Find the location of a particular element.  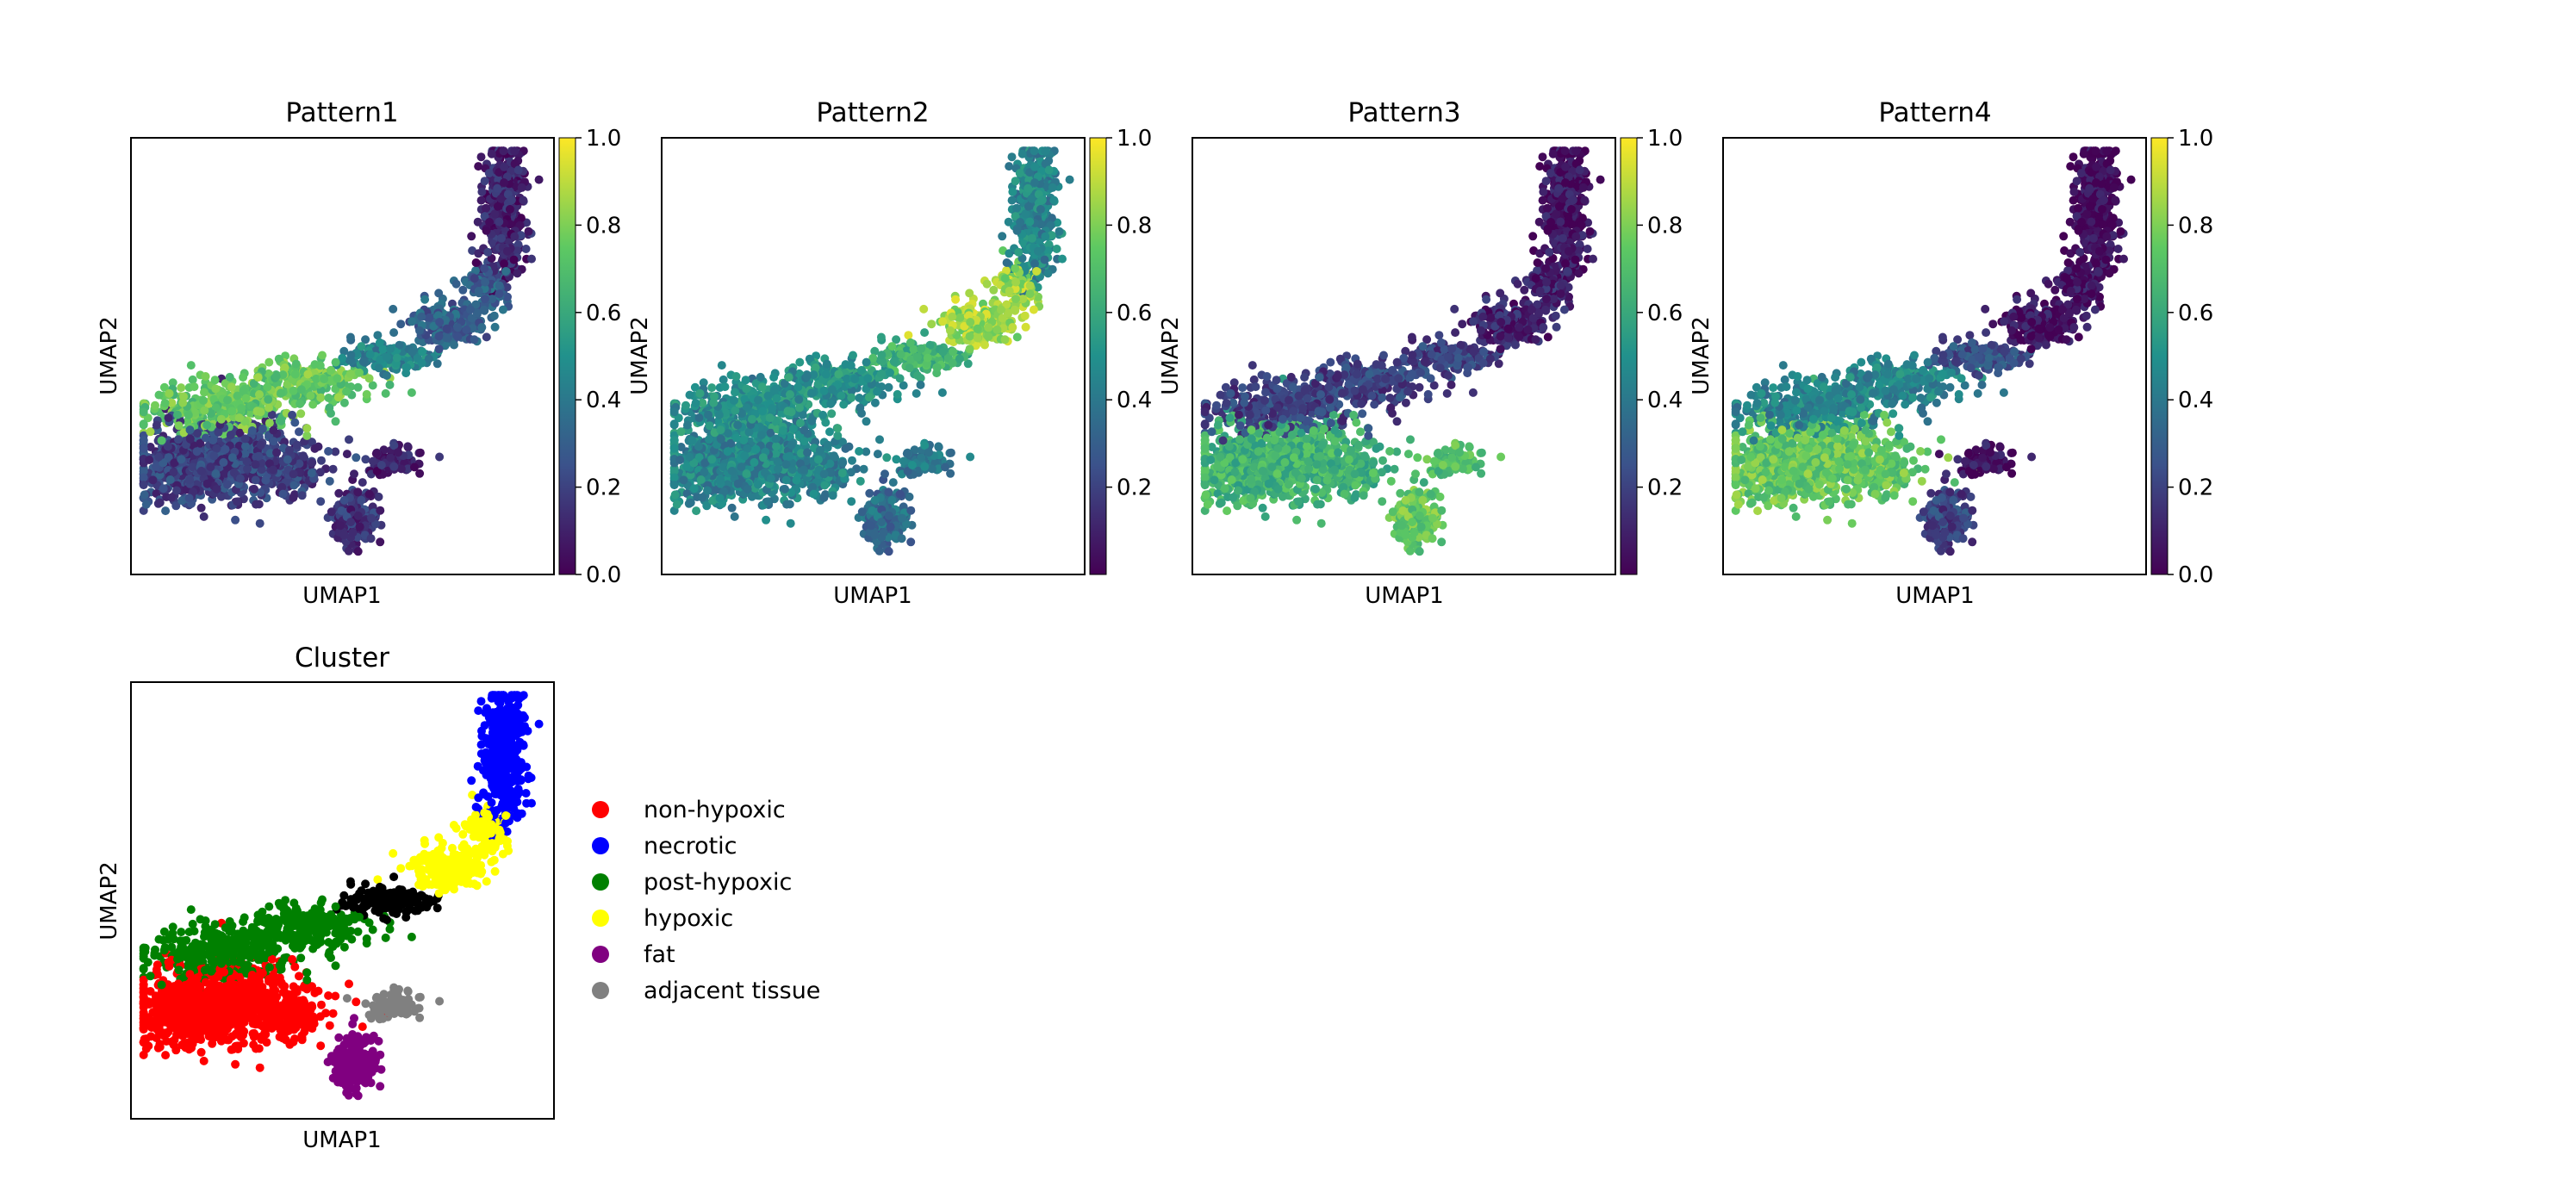

colorbar is located at coordinates (567, 356).